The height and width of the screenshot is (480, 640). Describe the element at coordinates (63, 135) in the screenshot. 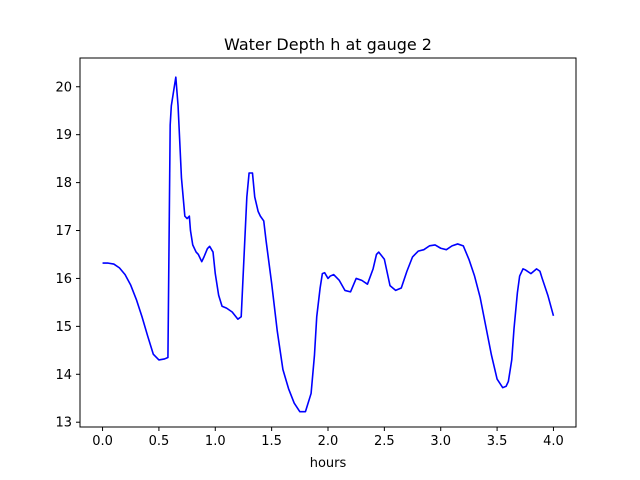

I see `y-tick-label: 19` at that location.